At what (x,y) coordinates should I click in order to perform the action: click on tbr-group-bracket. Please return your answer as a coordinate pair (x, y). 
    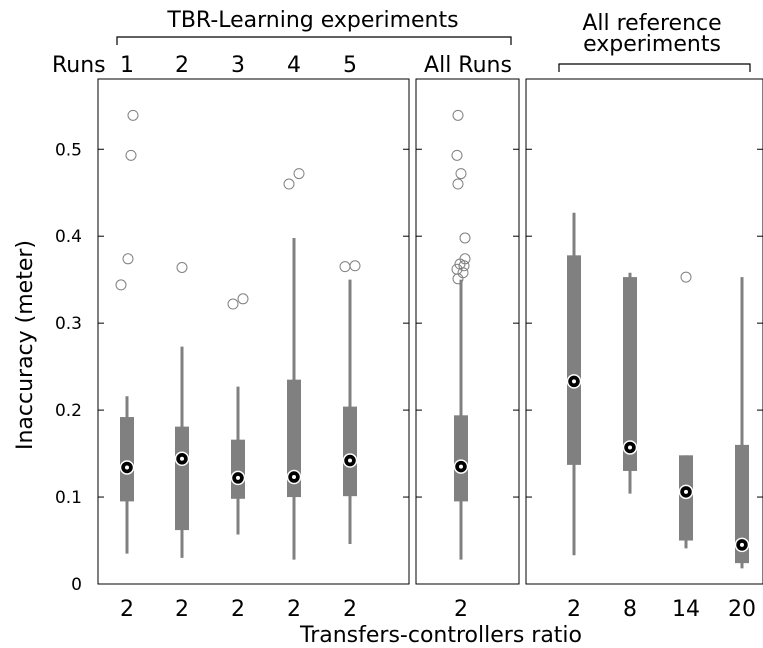
    Looking at the image, I should click on (314, 40).